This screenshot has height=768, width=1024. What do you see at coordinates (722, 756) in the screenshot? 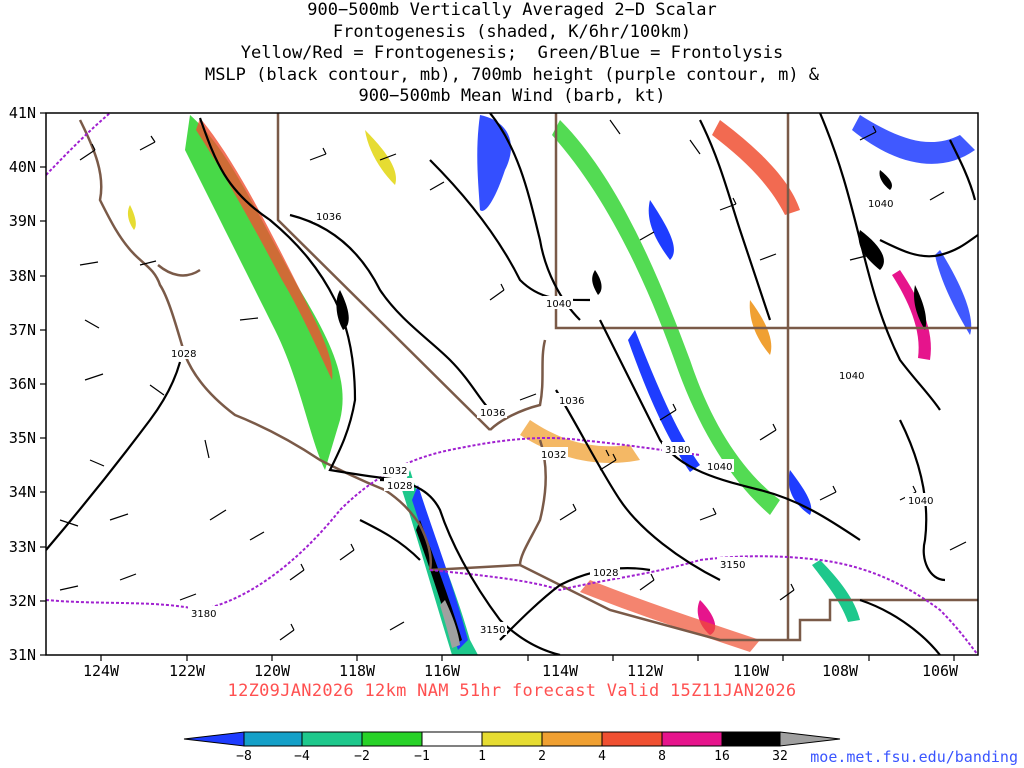
I see `legend-tick: 16` at bounding box center [722, 756].